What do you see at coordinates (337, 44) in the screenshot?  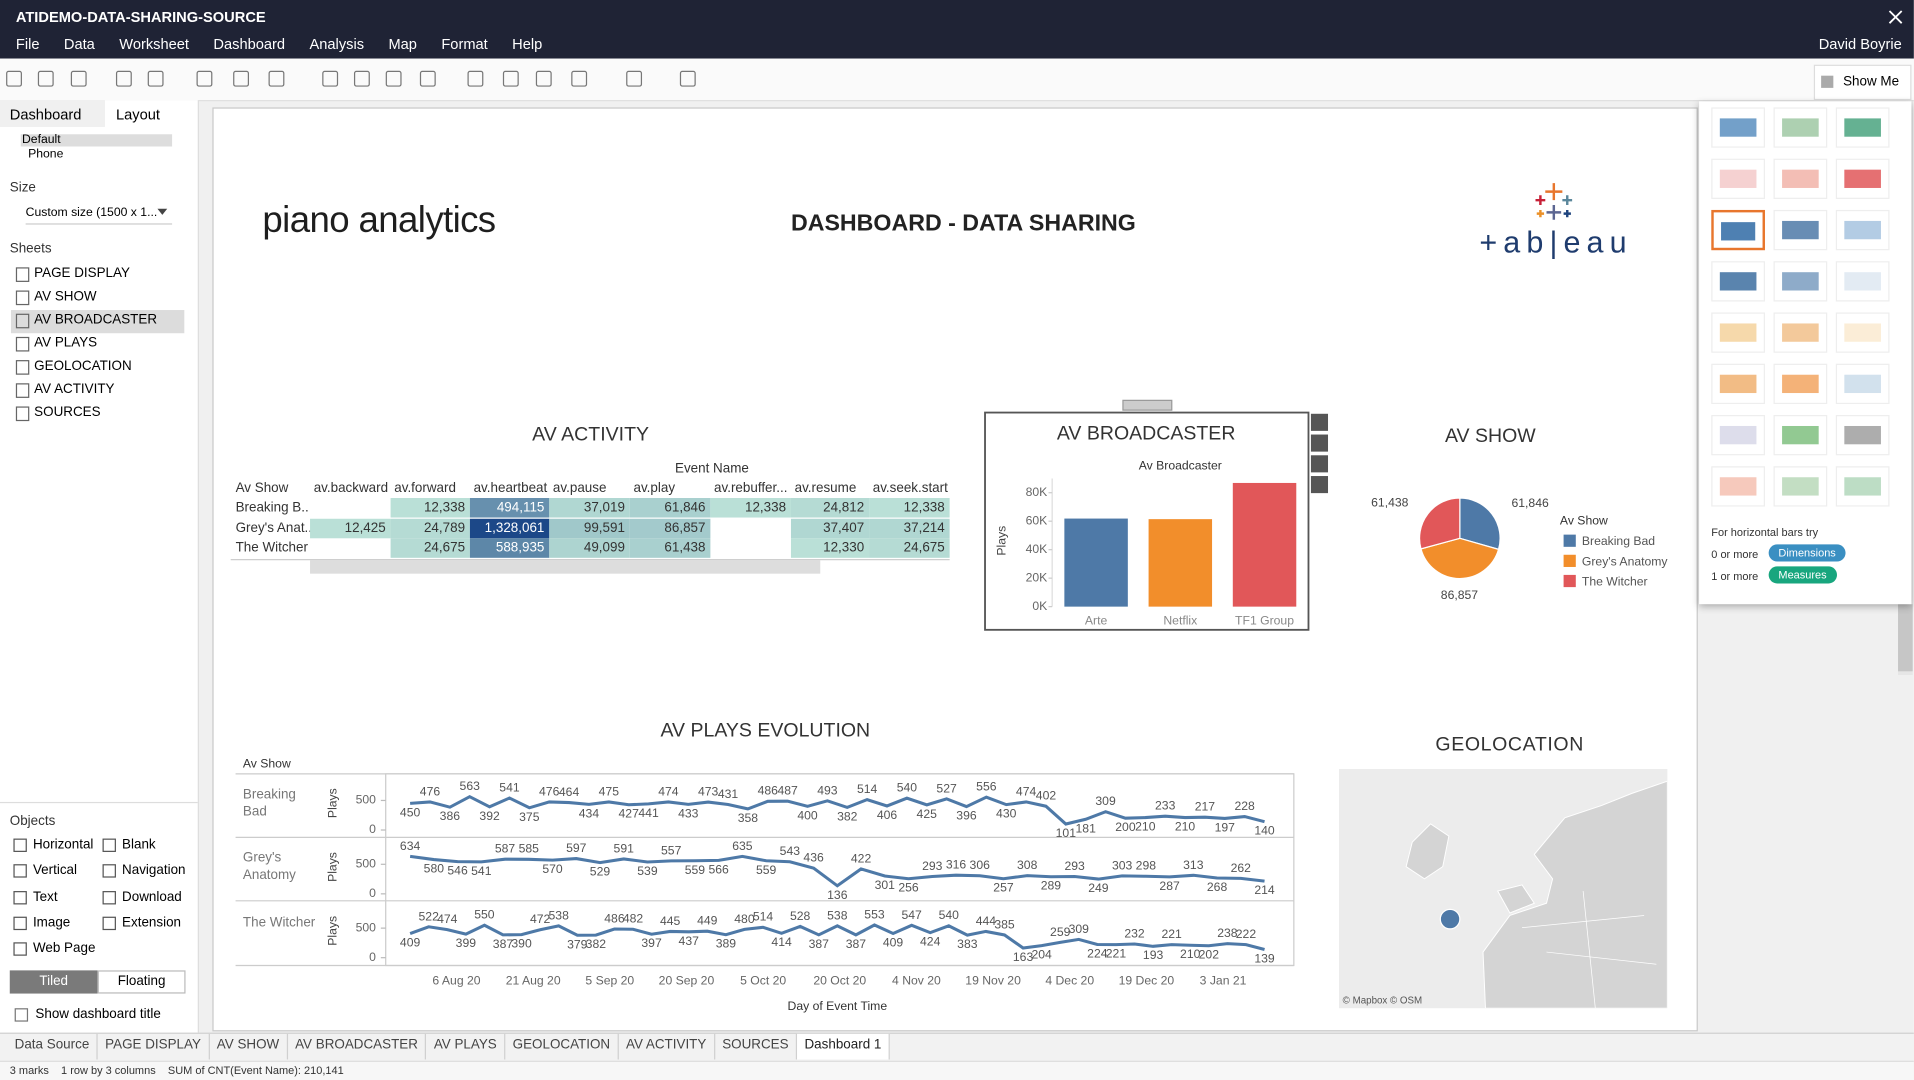 I see `menu-item: Analysis` at bounding box center [337, 44].